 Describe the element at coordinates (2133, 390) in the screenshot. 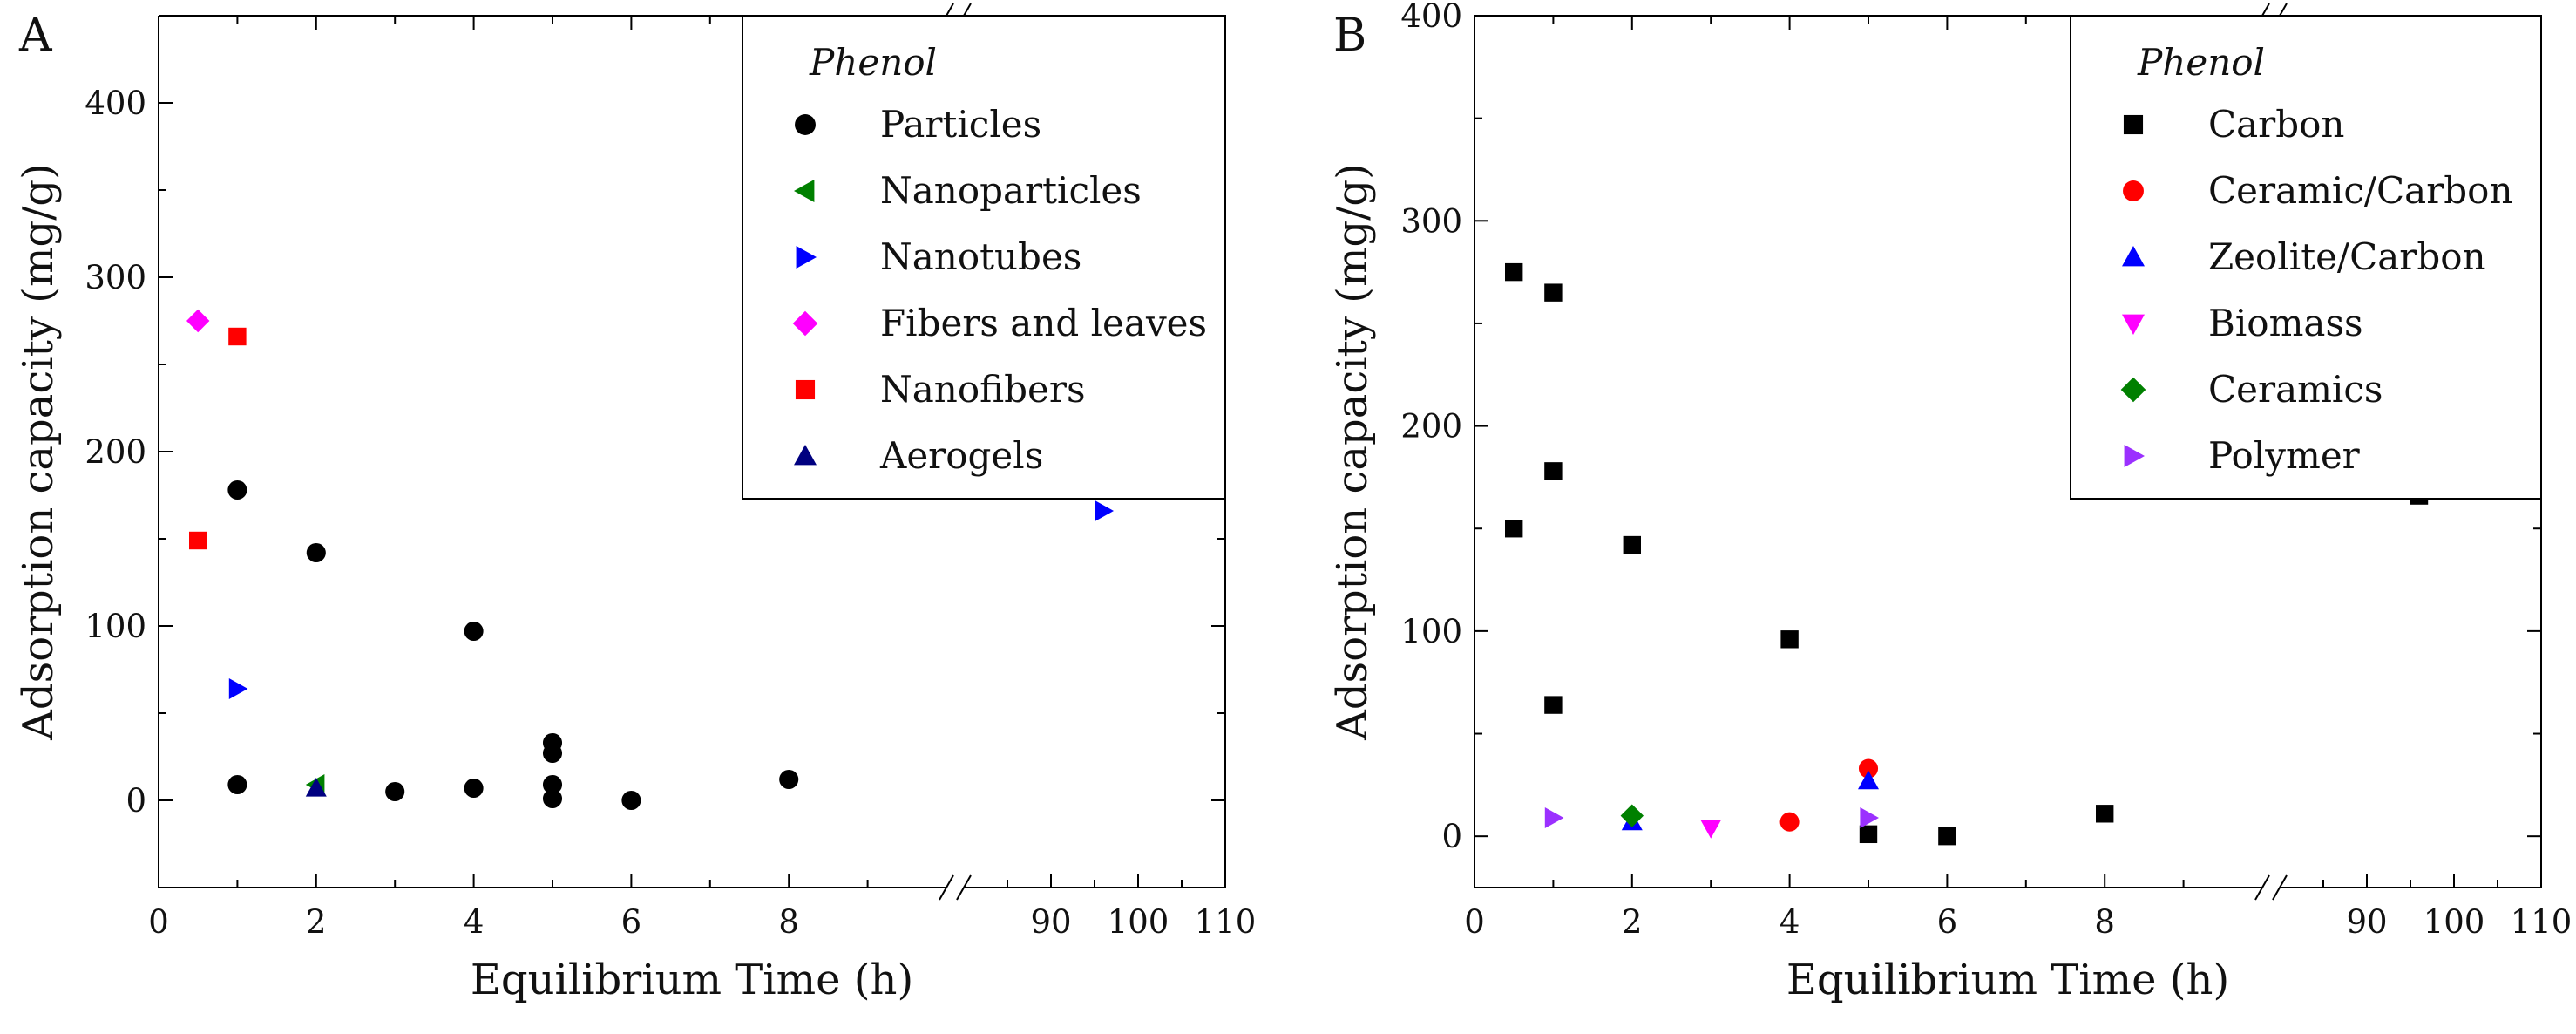

I see `legend-marker-ceramics` at that location.